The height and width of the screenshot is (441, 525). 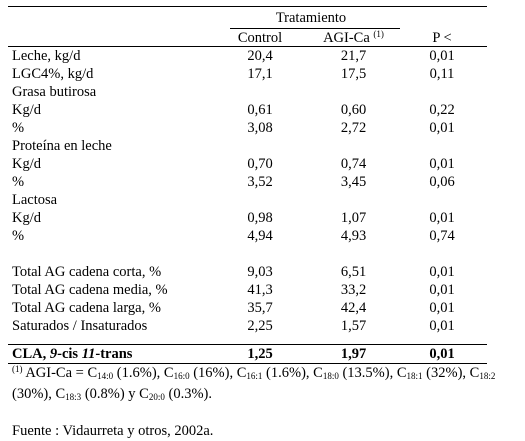 What do you see at coordinates (487, 376) in the screenshot?
I see `fn-sub: 18:2` at bounding box center [487, 376].